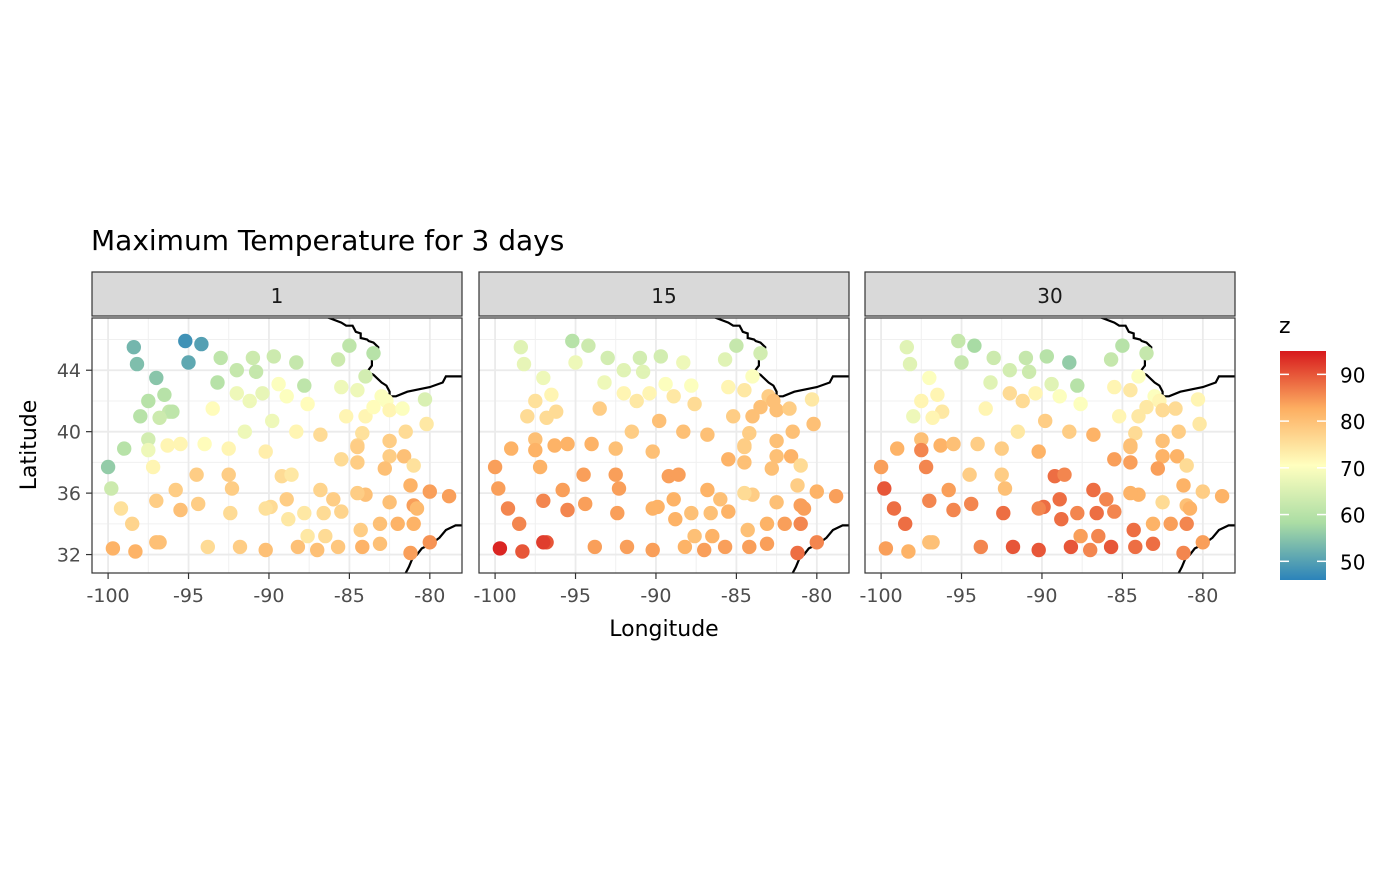  Describe the element at coordinates (1352, 469) in the screenshot. I see `legend-tick-label: 70` at that location.